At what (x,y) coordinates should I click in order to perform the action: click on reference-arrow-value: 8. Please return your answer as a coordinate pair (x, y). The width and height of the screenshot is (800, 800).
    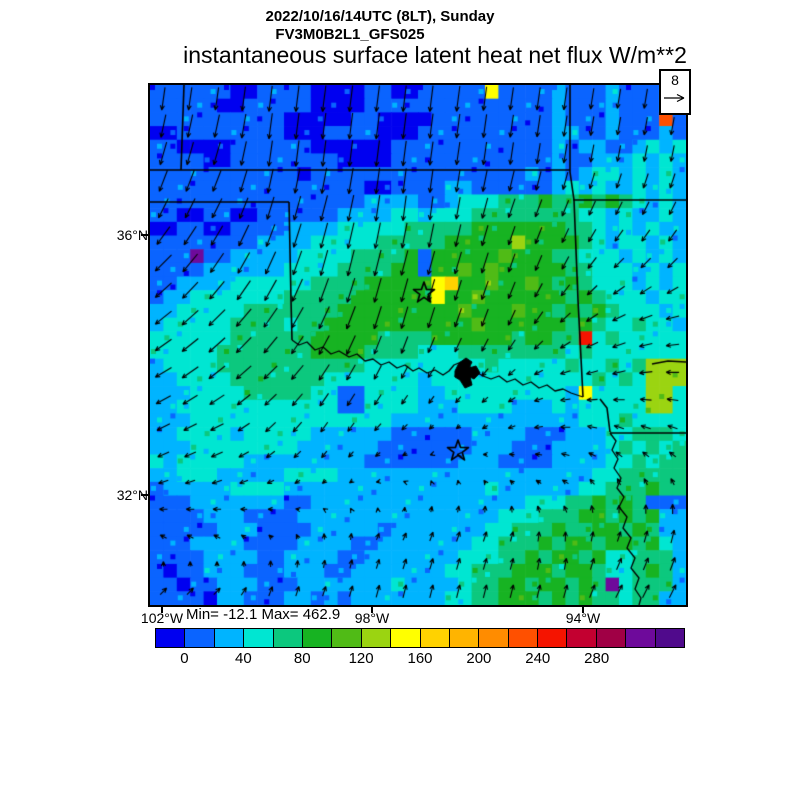
    Looking at the image, I should click on (675, 80).